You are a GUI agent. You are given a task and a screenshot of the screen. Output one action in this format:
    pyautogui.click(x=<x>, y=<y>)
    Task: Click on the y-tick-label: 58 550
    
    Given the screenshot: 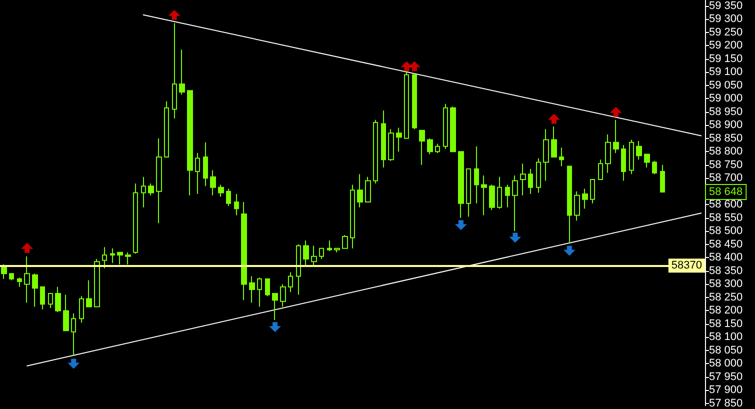 What is the action you would take?
    pyautogui.click(x=726, y=218)
    